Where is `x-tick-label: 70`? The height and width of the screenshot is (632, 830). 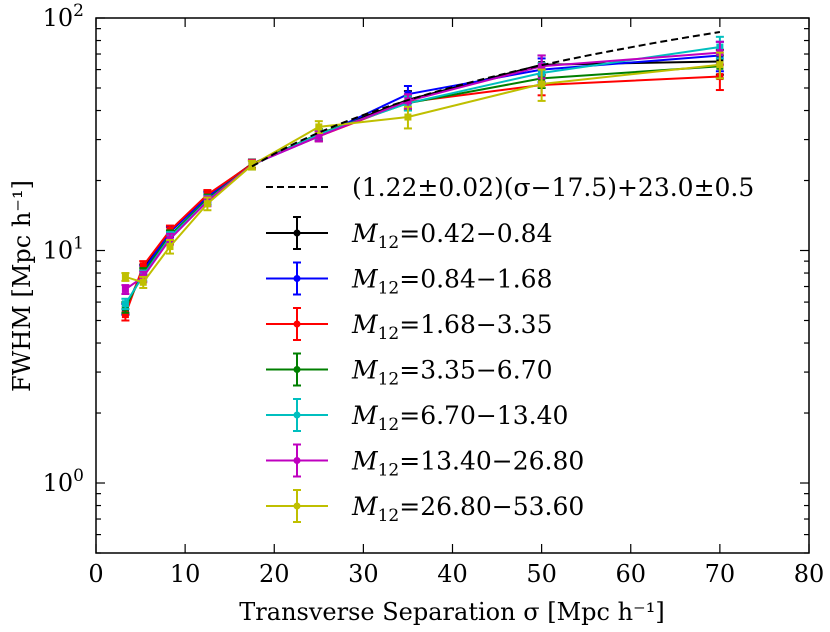 x-tick-label: 70 is located at coordinates (720, 574).